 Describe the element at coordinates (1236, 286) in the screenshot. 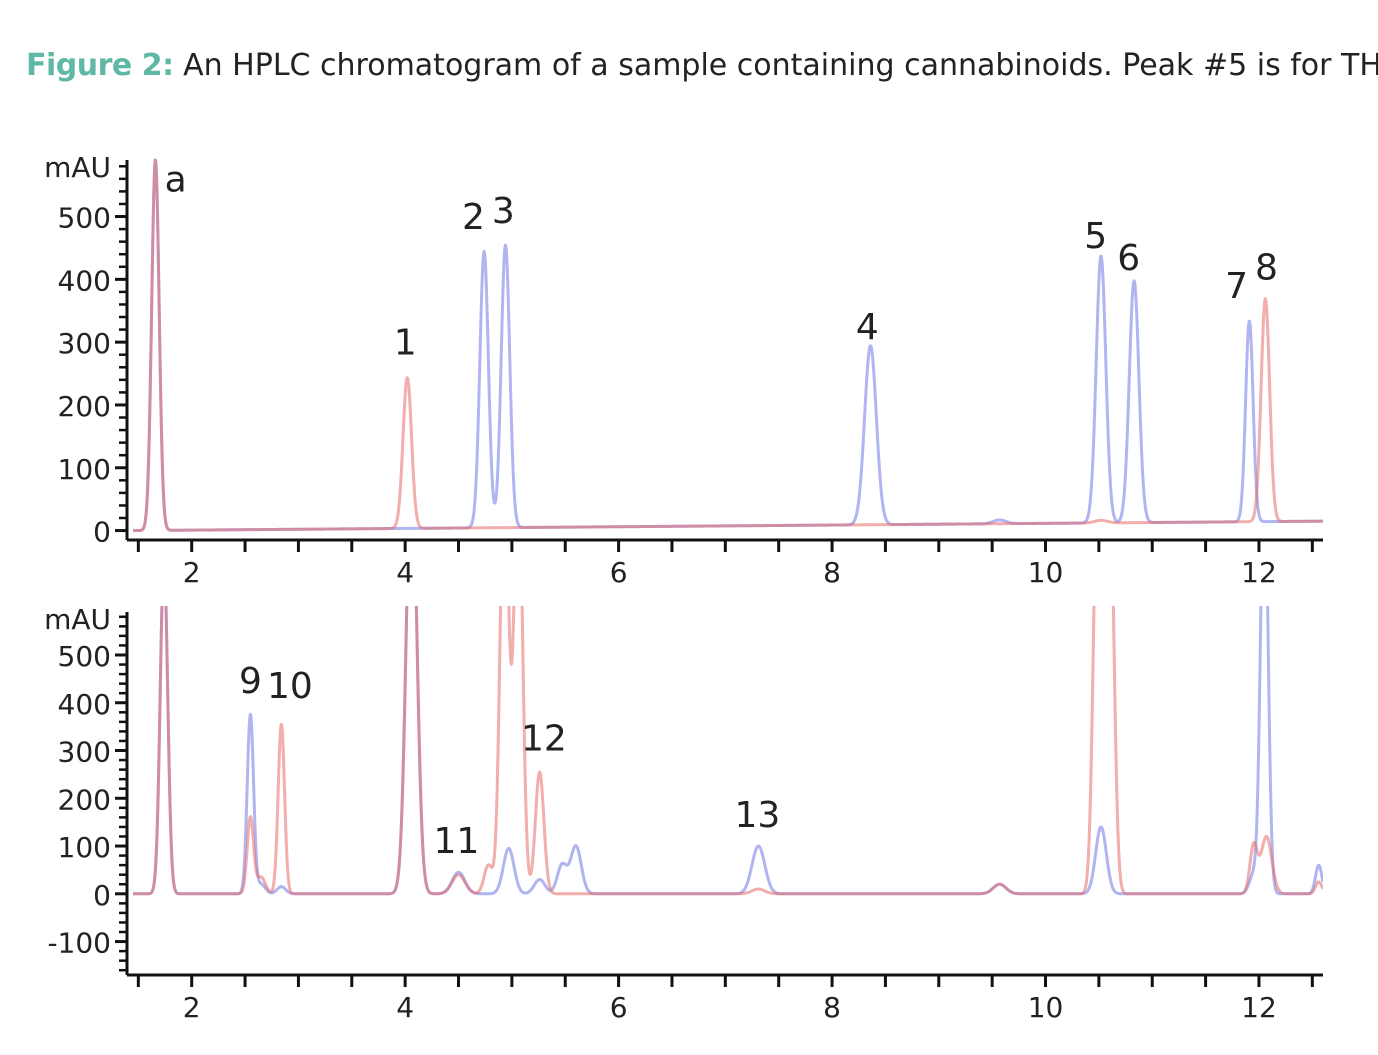

I see `peak-label-7: 7` at that location.